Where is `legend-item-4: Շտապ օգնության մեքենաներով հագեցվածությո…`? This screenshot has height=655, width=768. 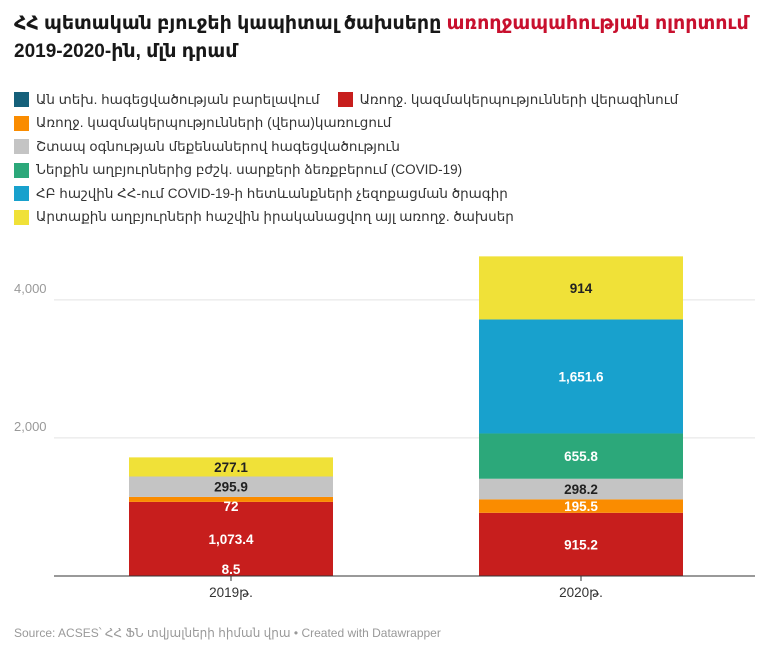 legend-item-4: Շտապ օգնության մեքենաներով հագեցվածությո… is located at coordinates (207, 147).